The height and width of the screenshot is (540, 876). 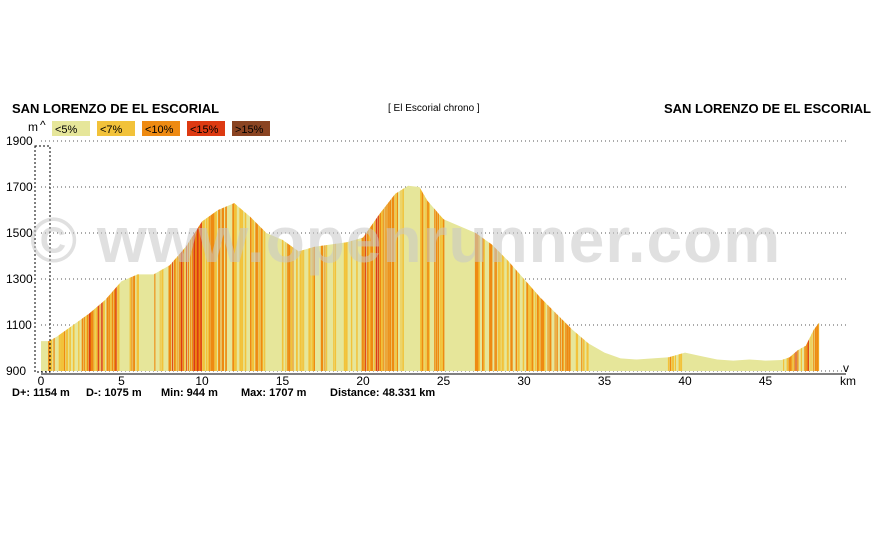 I want to click on y-axis-label: m, so click(x=33, y=127).